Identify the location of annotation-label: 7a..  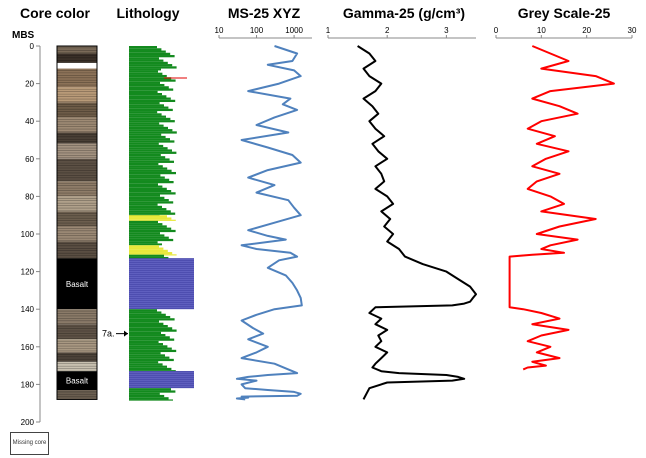
(108, 334).